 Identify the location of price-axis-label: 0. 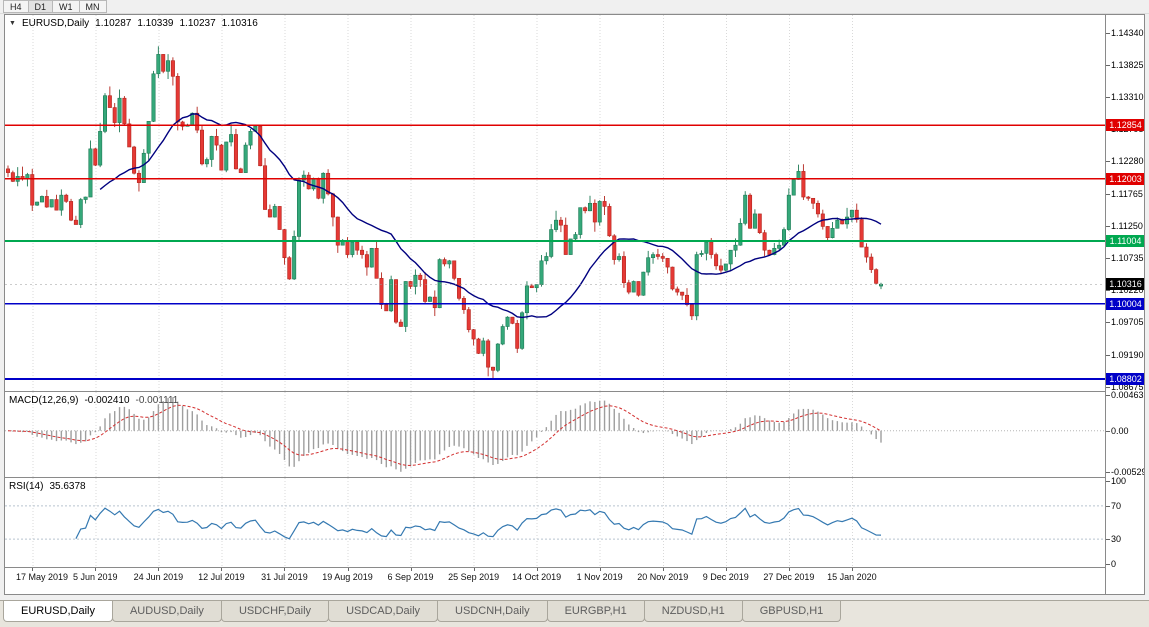
(1114, 564).